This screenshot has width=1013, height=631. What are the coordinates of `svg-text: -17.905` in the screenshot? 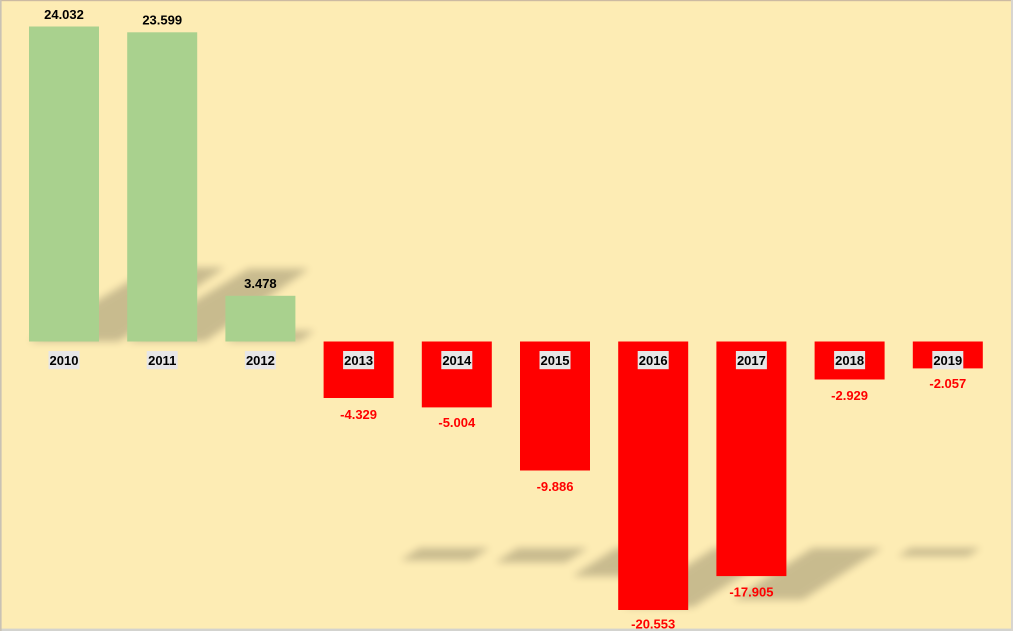 It's located at (751, 592).